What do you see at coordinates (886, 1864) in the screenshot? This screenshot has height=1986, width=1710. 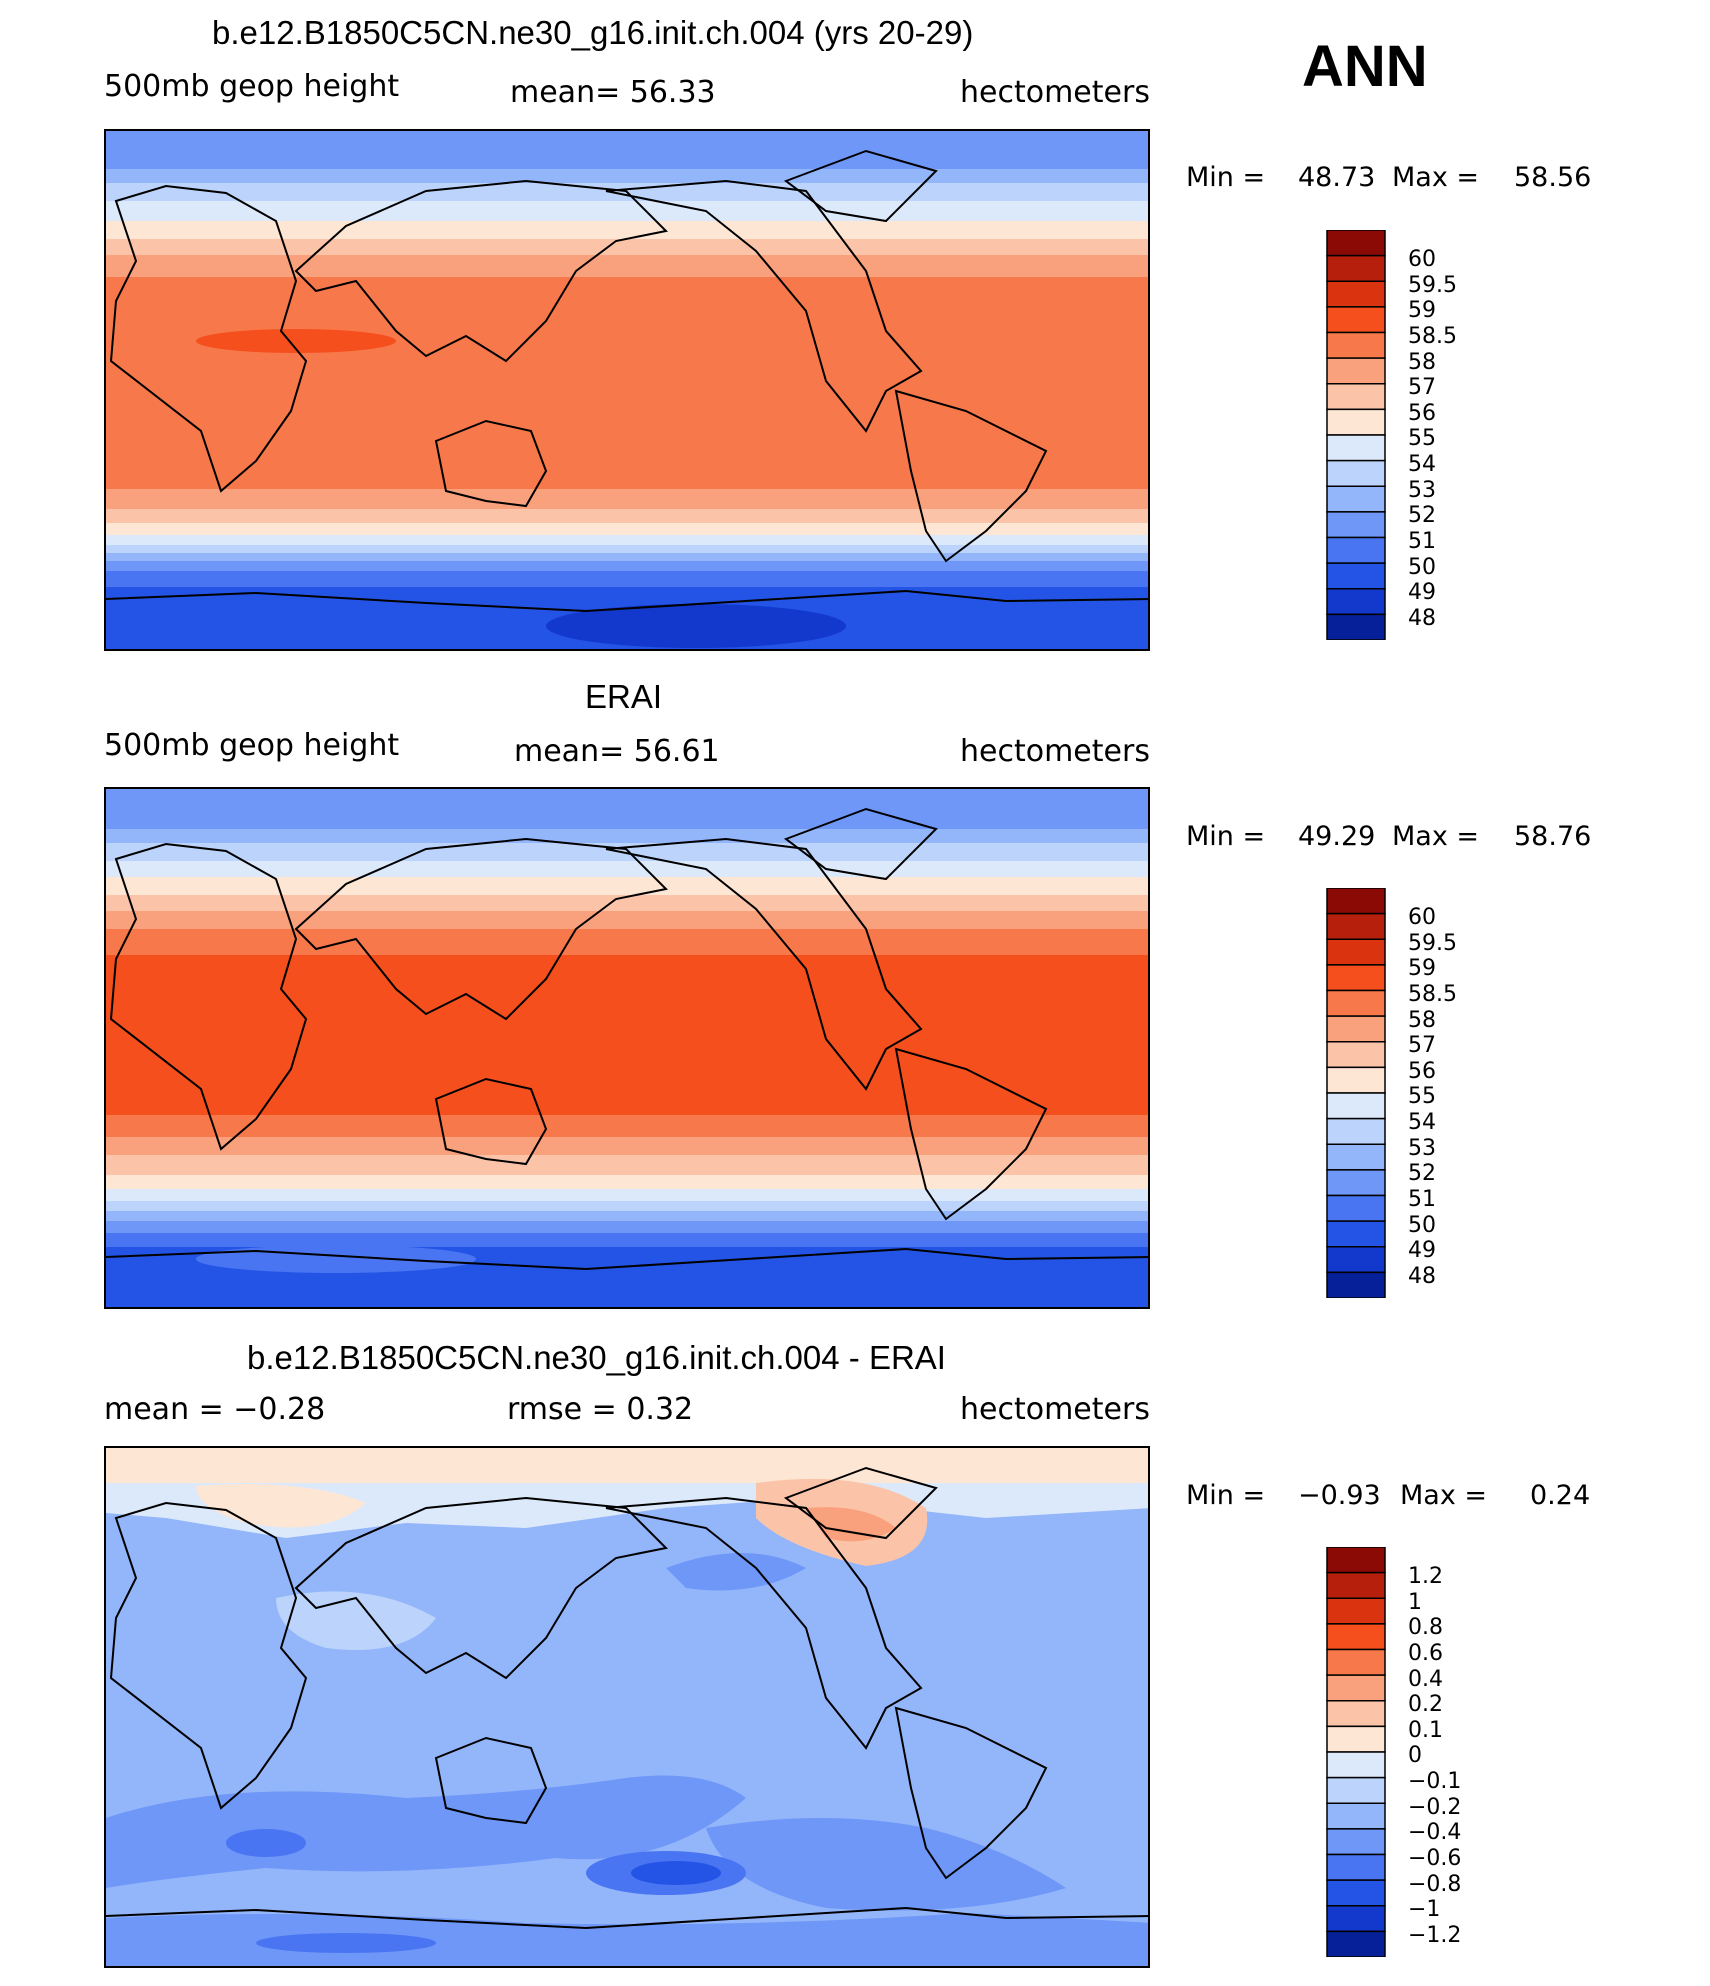 I see `southern-neg-east` at bounding box center [886, 1864].